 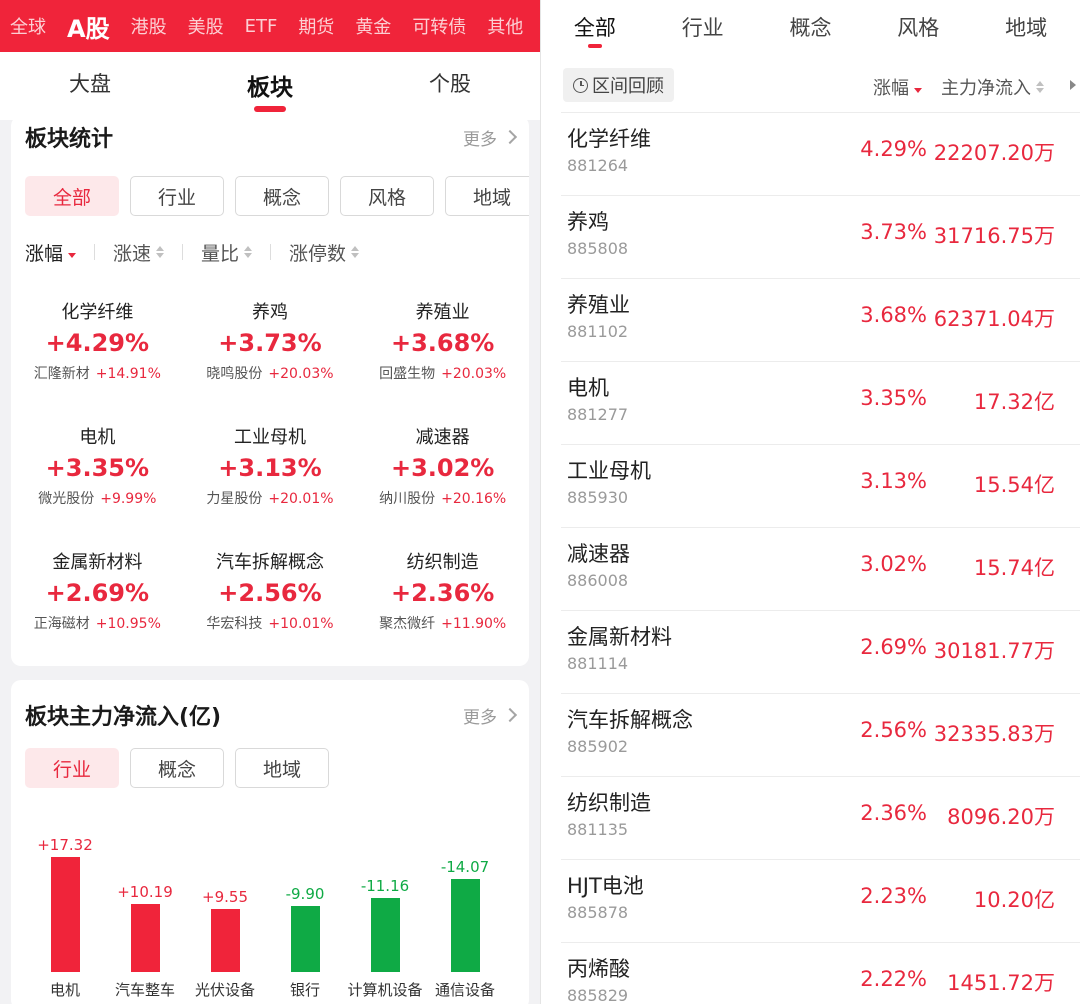 What do you see at coordinates (148, 27) in the screenshot?
I see `market-tab-hk: 港股` at bounding box center [148, 27].